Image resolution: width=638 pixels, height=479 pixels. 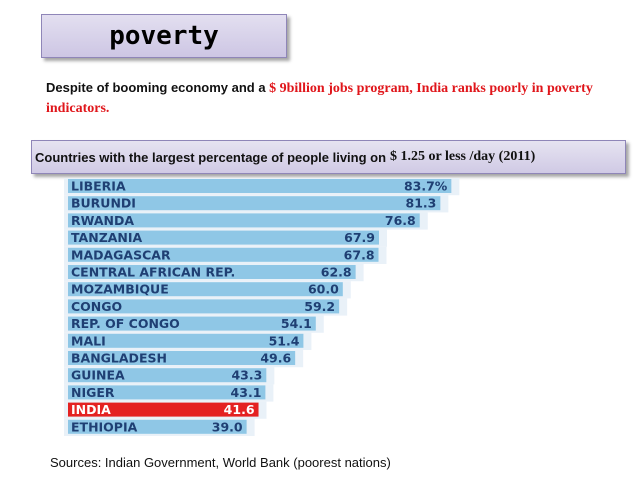 What do you see at coordinates (192, 323) in the screenshot?
I see `bar-rep-of-congo` at bounding box center [192, 323].